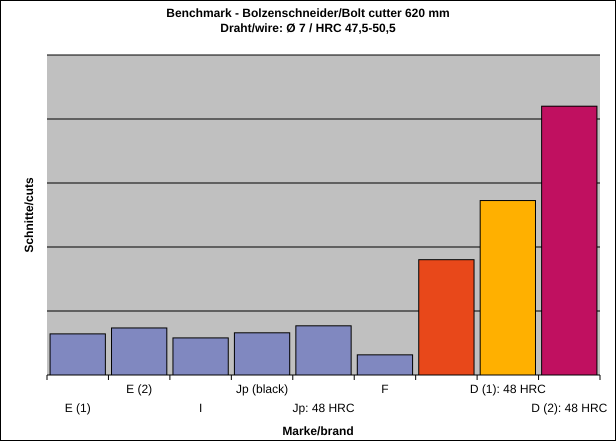  Describe the element at coordinates (262, 389) in the screenshot. I see `x-tick-label: Jp (black)` at that location.